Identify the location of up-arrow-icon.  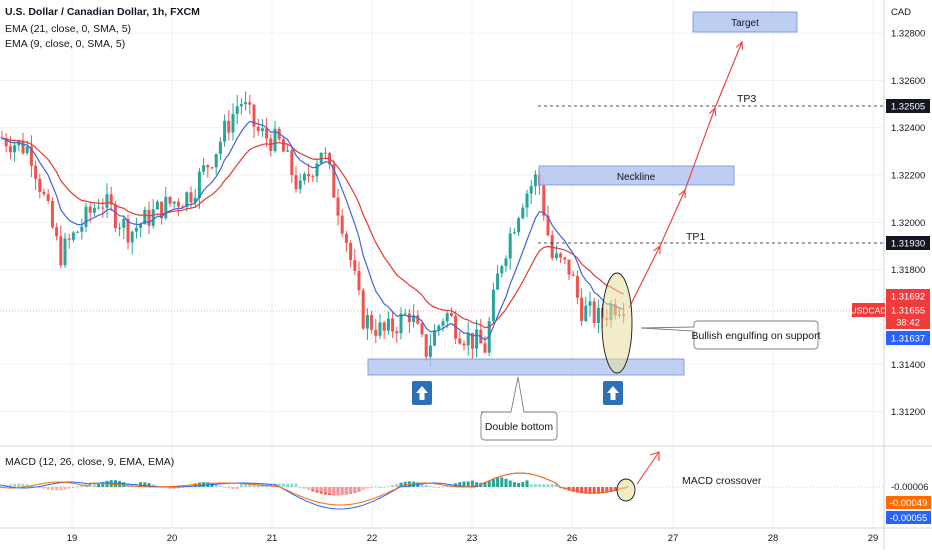
(422, 393).